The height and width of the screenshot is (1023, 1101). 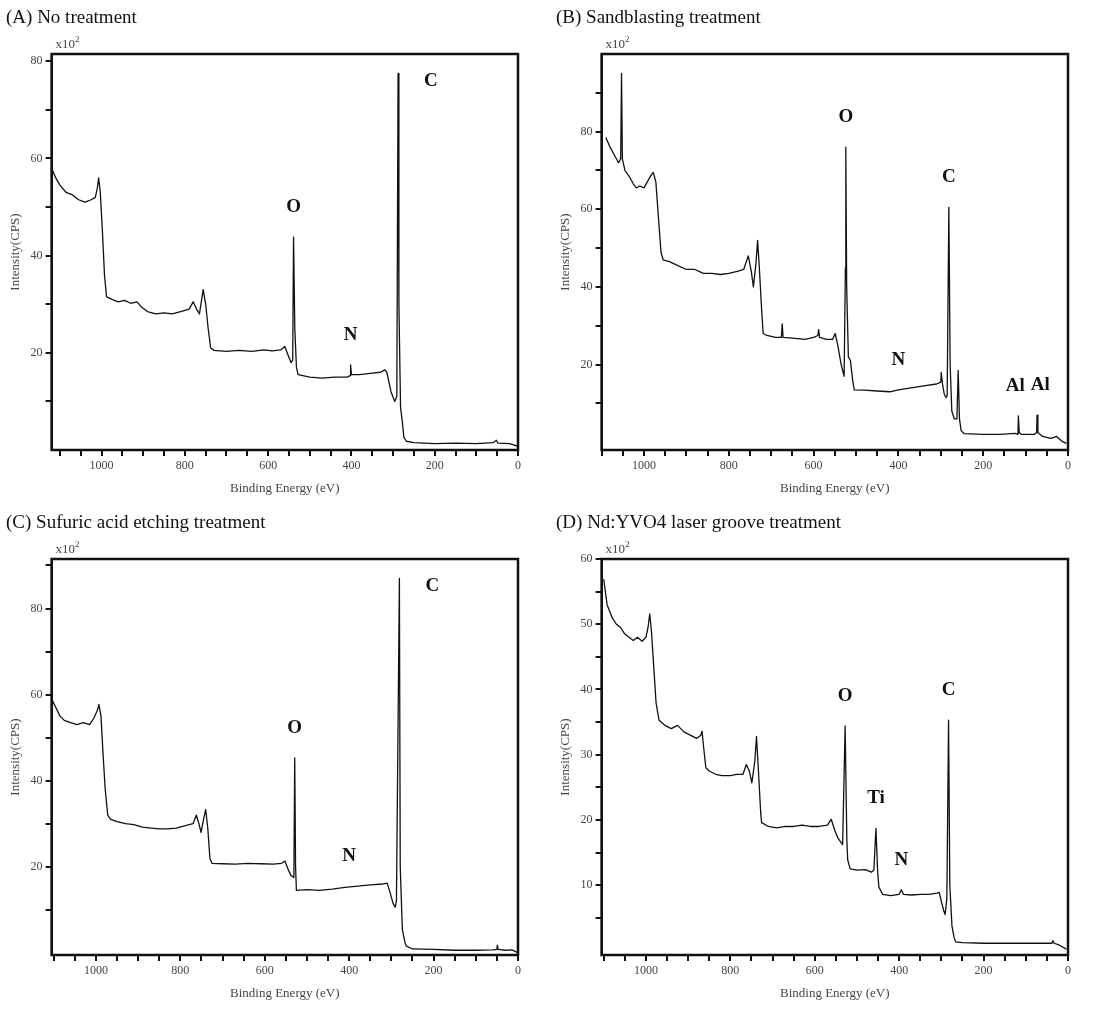 What do you see at coordinates (586, 884) in the screenshot?
I see `y-tick-label: 10` at bounding box center [586, 884].